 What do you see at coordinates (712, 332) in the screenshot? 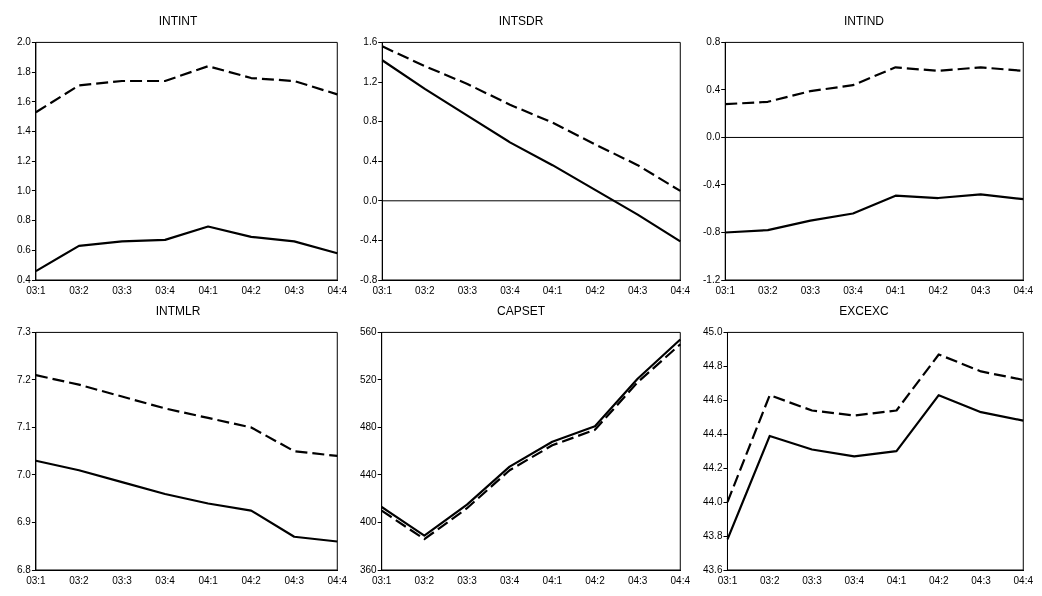
I see `y-tick-label: 45.0` at bounding box center [712, 332].